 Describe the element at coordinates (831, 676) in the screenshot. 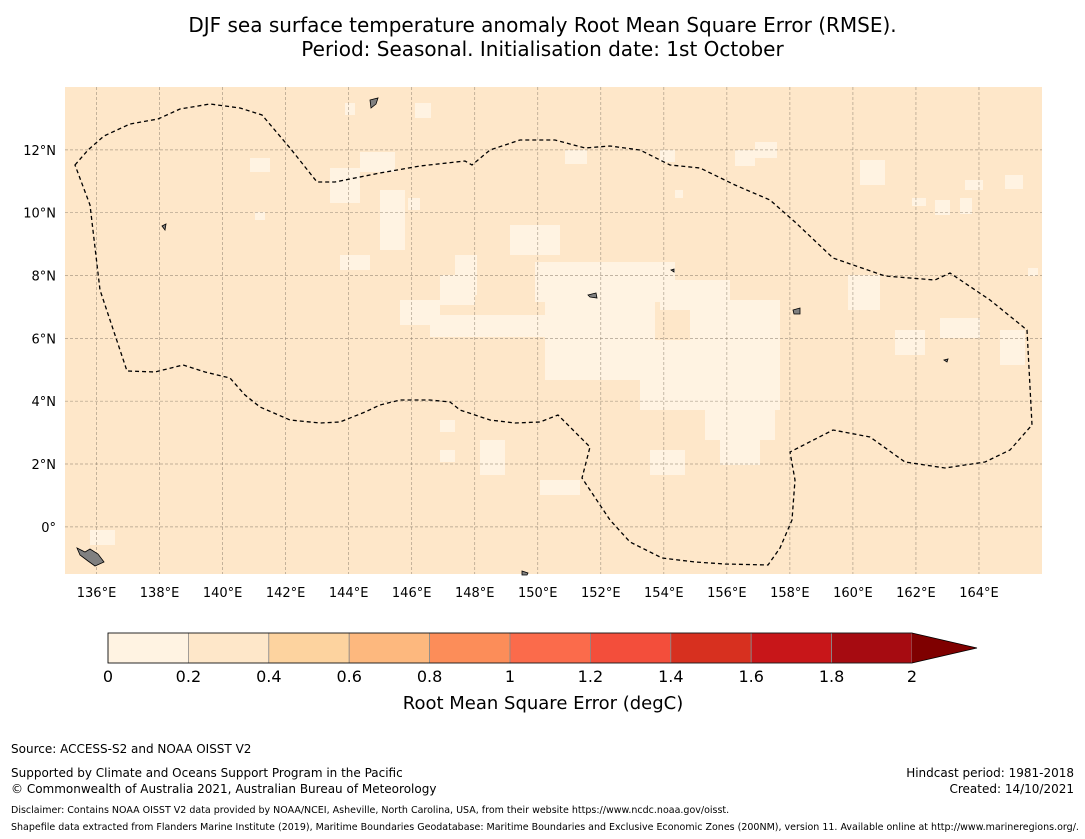

I see `colorbar-tick-label: 1.8` at that location.